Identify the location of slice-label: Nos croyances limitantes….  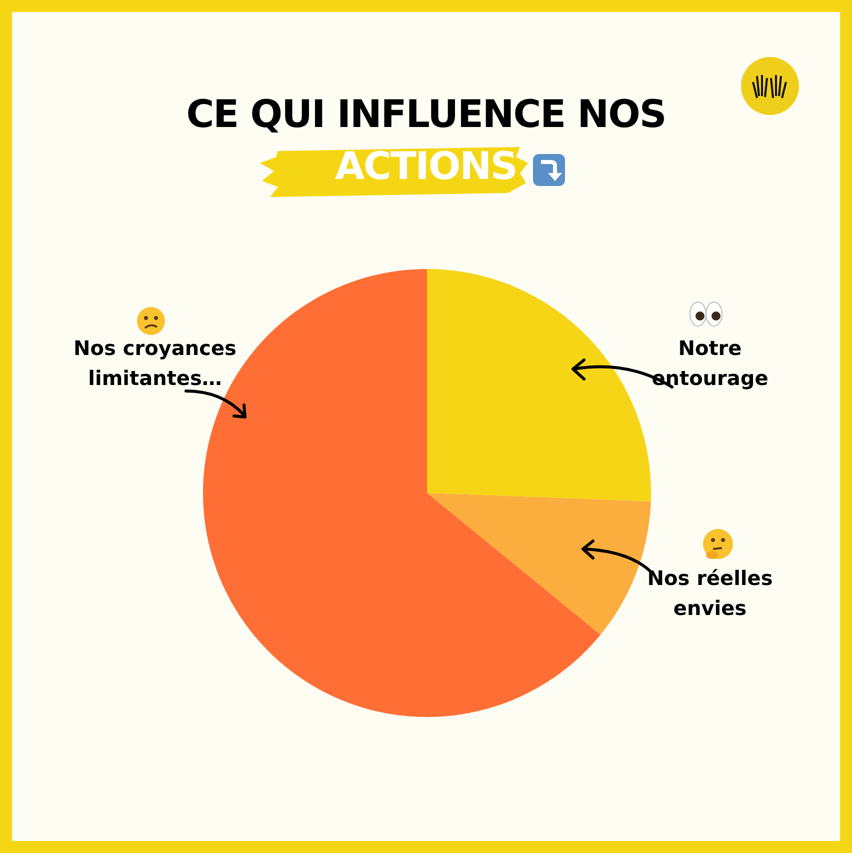
(155, 363).